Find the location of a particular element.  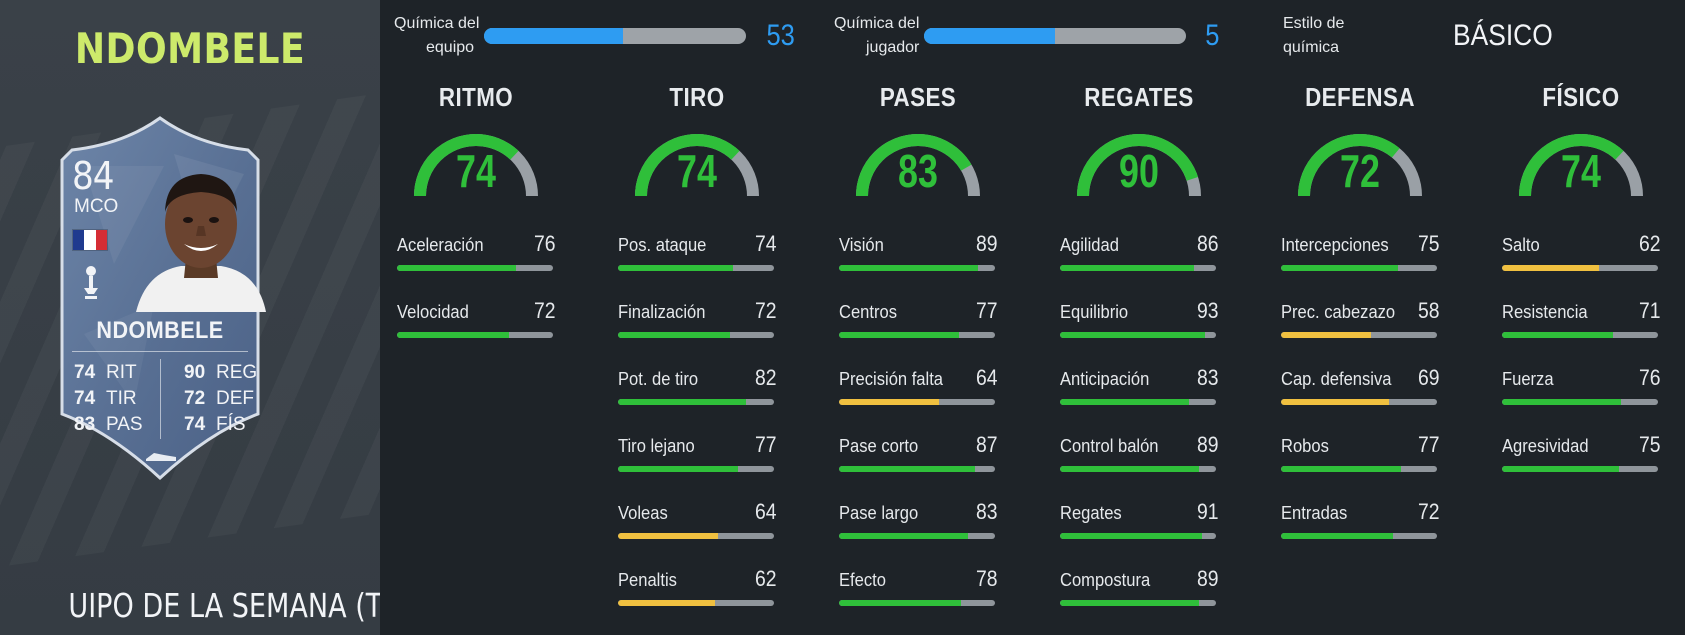

stat-row-text: Precisión falta 64 is located at coordinates (918, 380).